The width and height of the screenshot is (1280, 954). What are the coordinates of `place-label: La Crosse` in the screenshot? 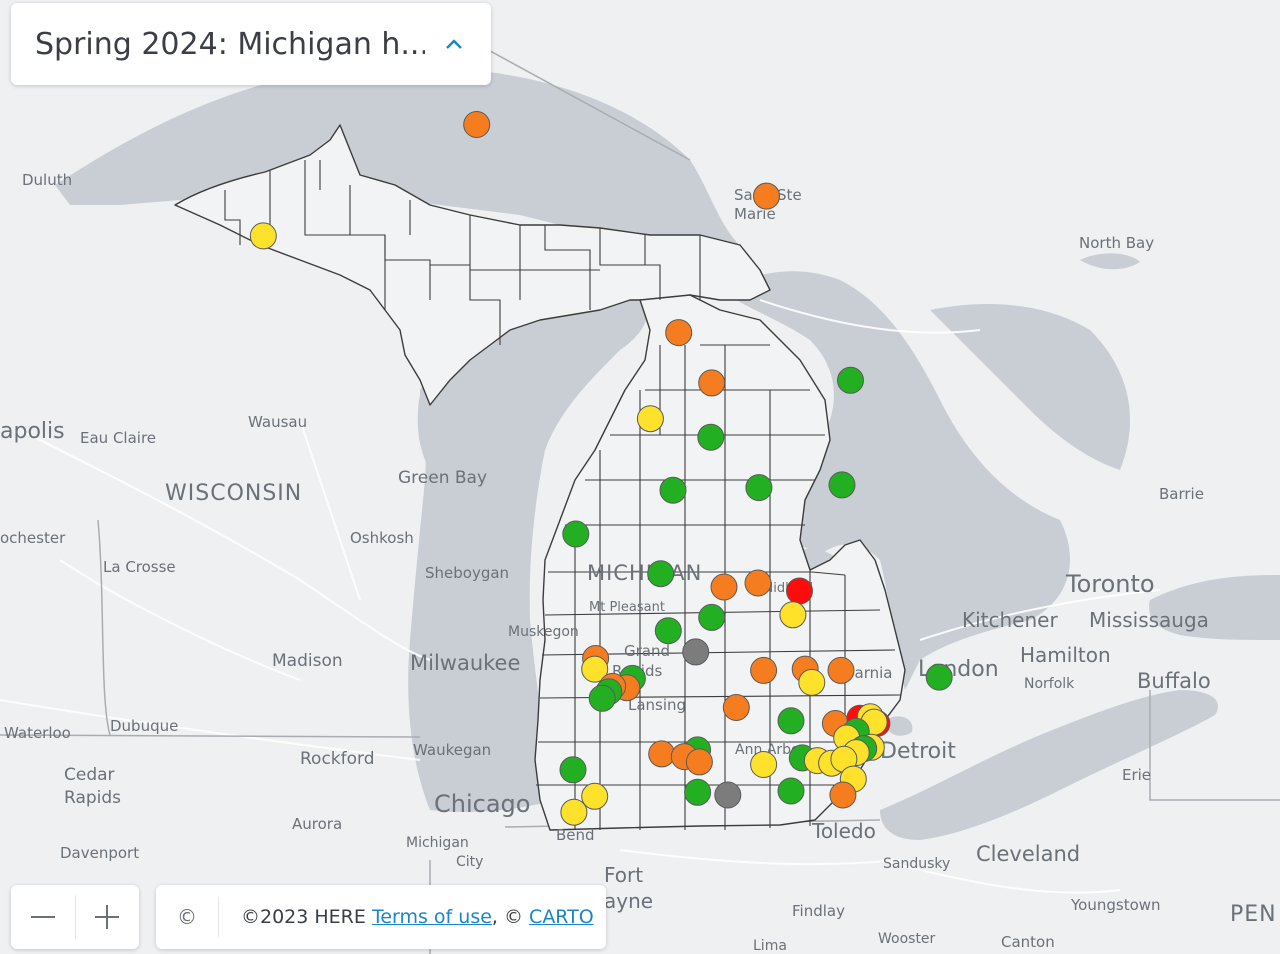 It's located at (139, 567).